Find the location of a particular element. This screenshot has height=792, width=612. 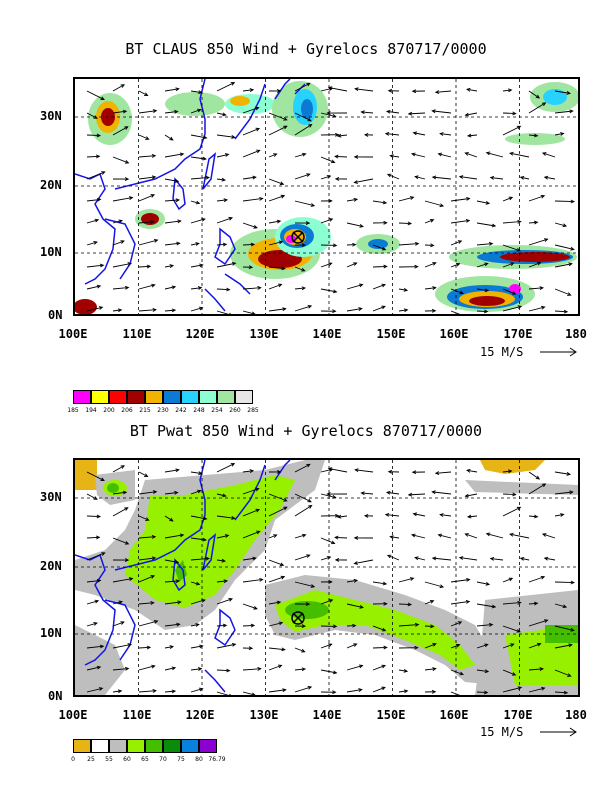

panel2-lon-130e: 130E is located at coordinates (264, 715).